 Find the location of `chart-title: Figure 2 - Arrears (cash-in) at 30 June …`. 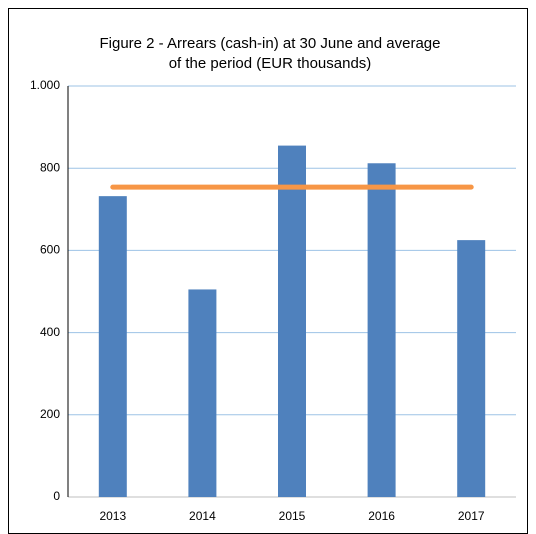

chart-title: Figure 2 - Arrears (cash-in) at 30 June … is located at coordinates (269, 43).